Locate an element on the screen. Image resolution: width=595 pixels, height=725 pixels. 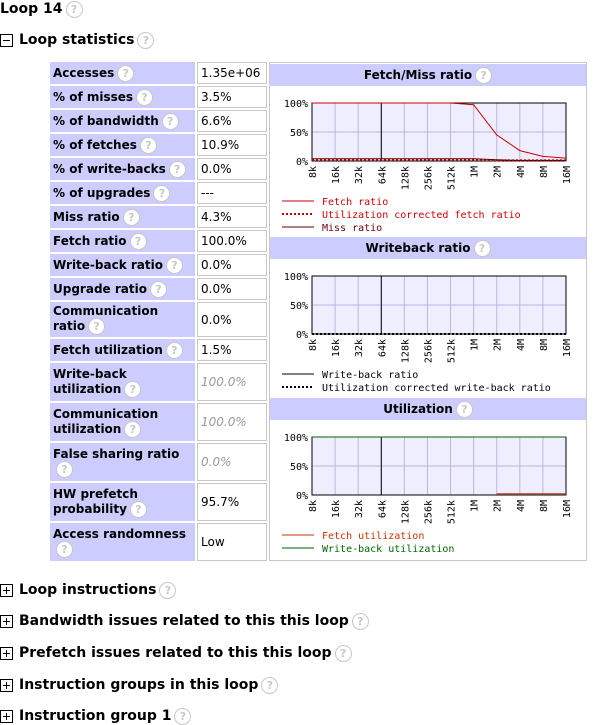
table-row: Fetch ratio? 100.0% is located at coordinates (318, 241).